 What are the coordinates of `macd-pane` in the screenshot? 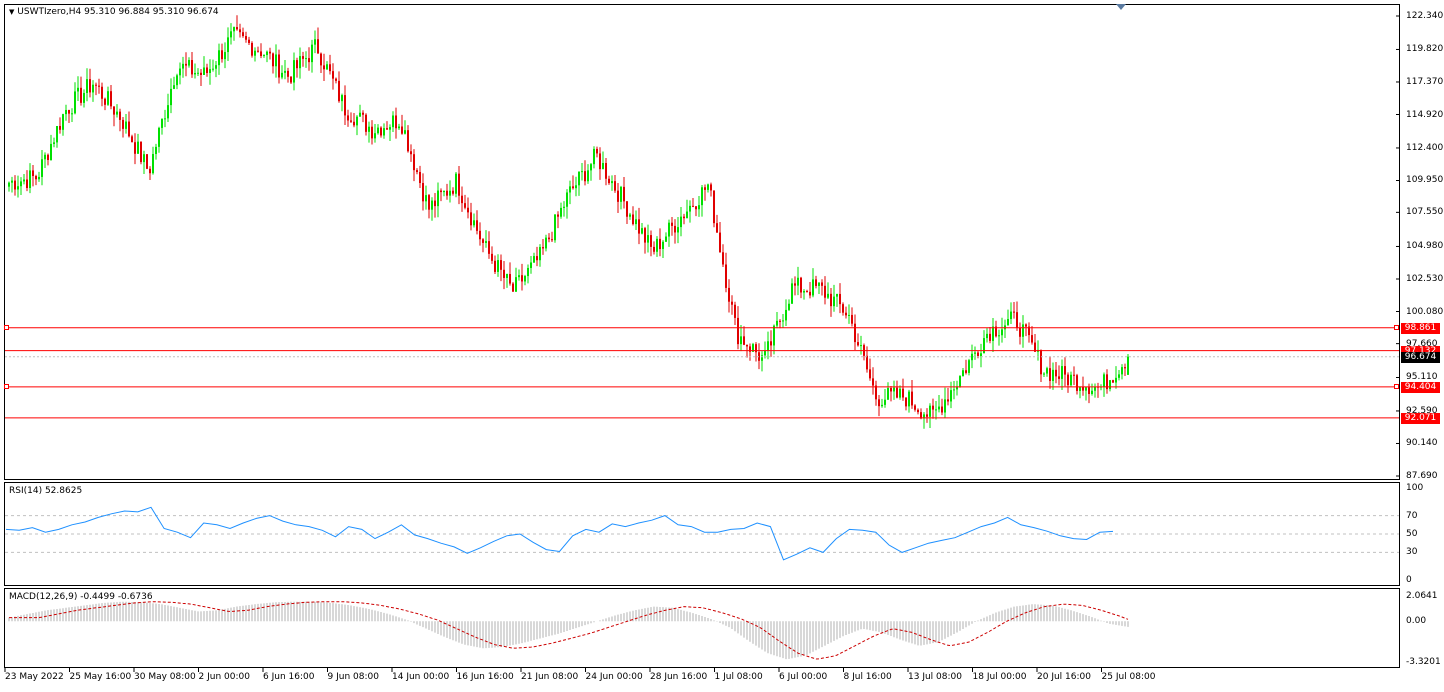 It's located at (702, 628).